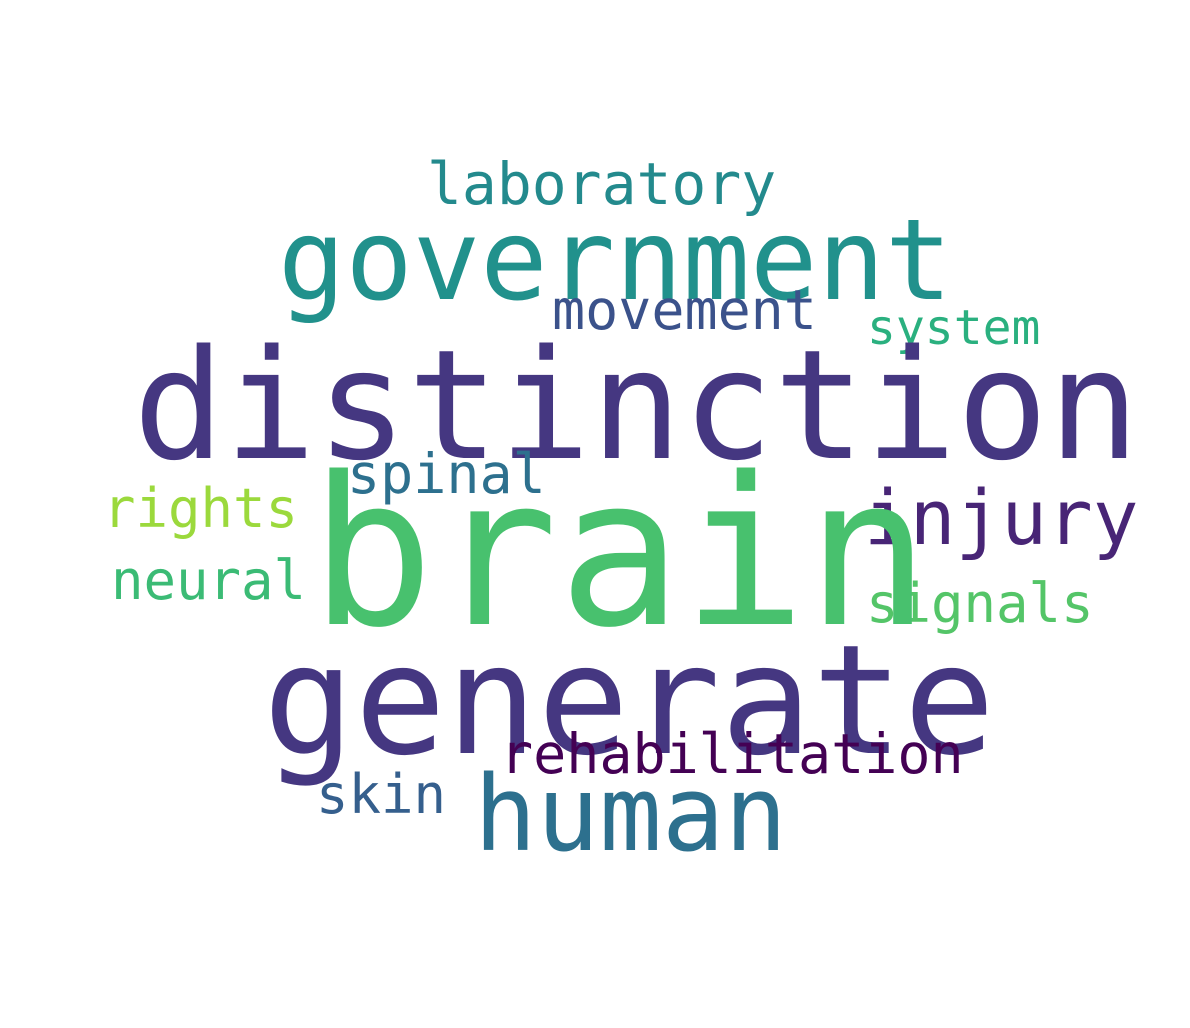  What do you see at coordinates (980, 603) in the screenshot?
I see `word-signals: signals` at bounding box center [980, 603].